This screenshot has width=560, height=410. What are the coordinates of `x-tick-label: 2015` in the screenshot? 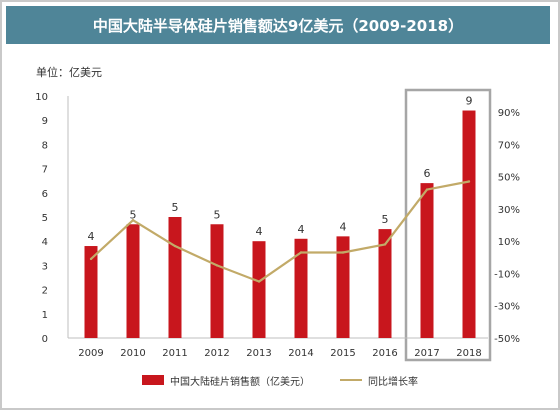 It's located at (342, 353).